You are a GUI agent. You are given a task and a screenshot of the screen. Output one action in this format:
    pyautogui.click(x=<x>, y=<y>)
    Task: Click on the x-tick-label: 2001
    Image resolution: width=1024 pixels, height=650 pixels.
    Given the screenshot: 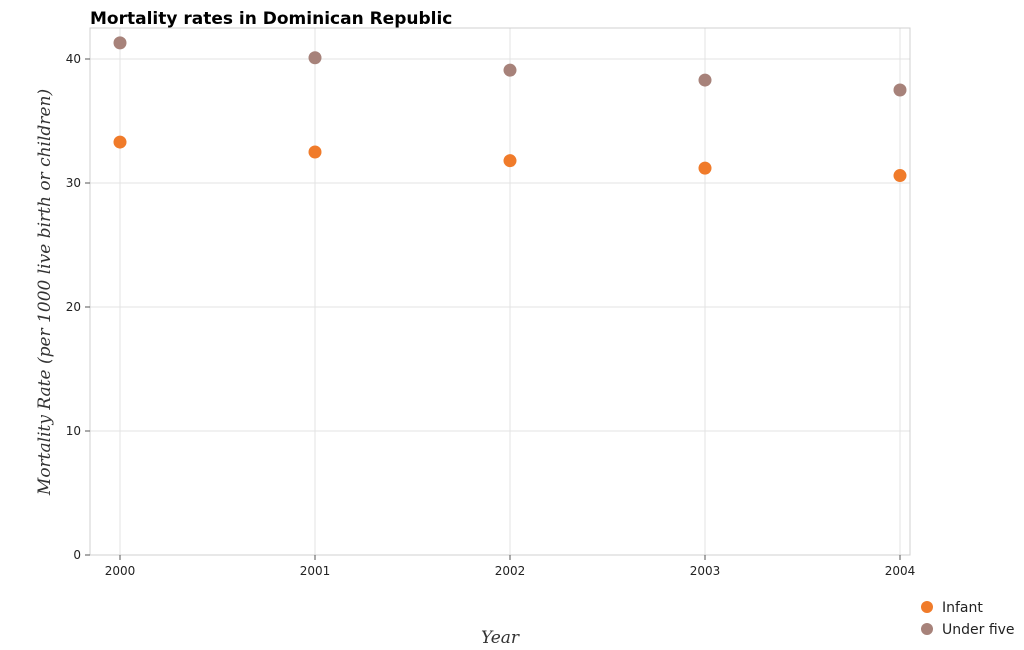 What is the action you would take?
    pyautogui.click(x=315, y=571)
    